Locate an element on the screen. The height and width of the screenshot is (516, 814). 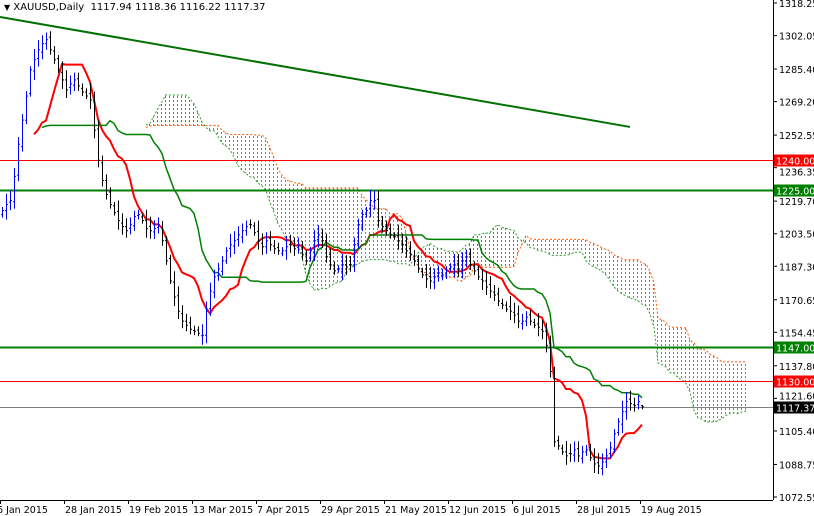
triangle-down-icon: ▼ is located at coordinates (7, 7).